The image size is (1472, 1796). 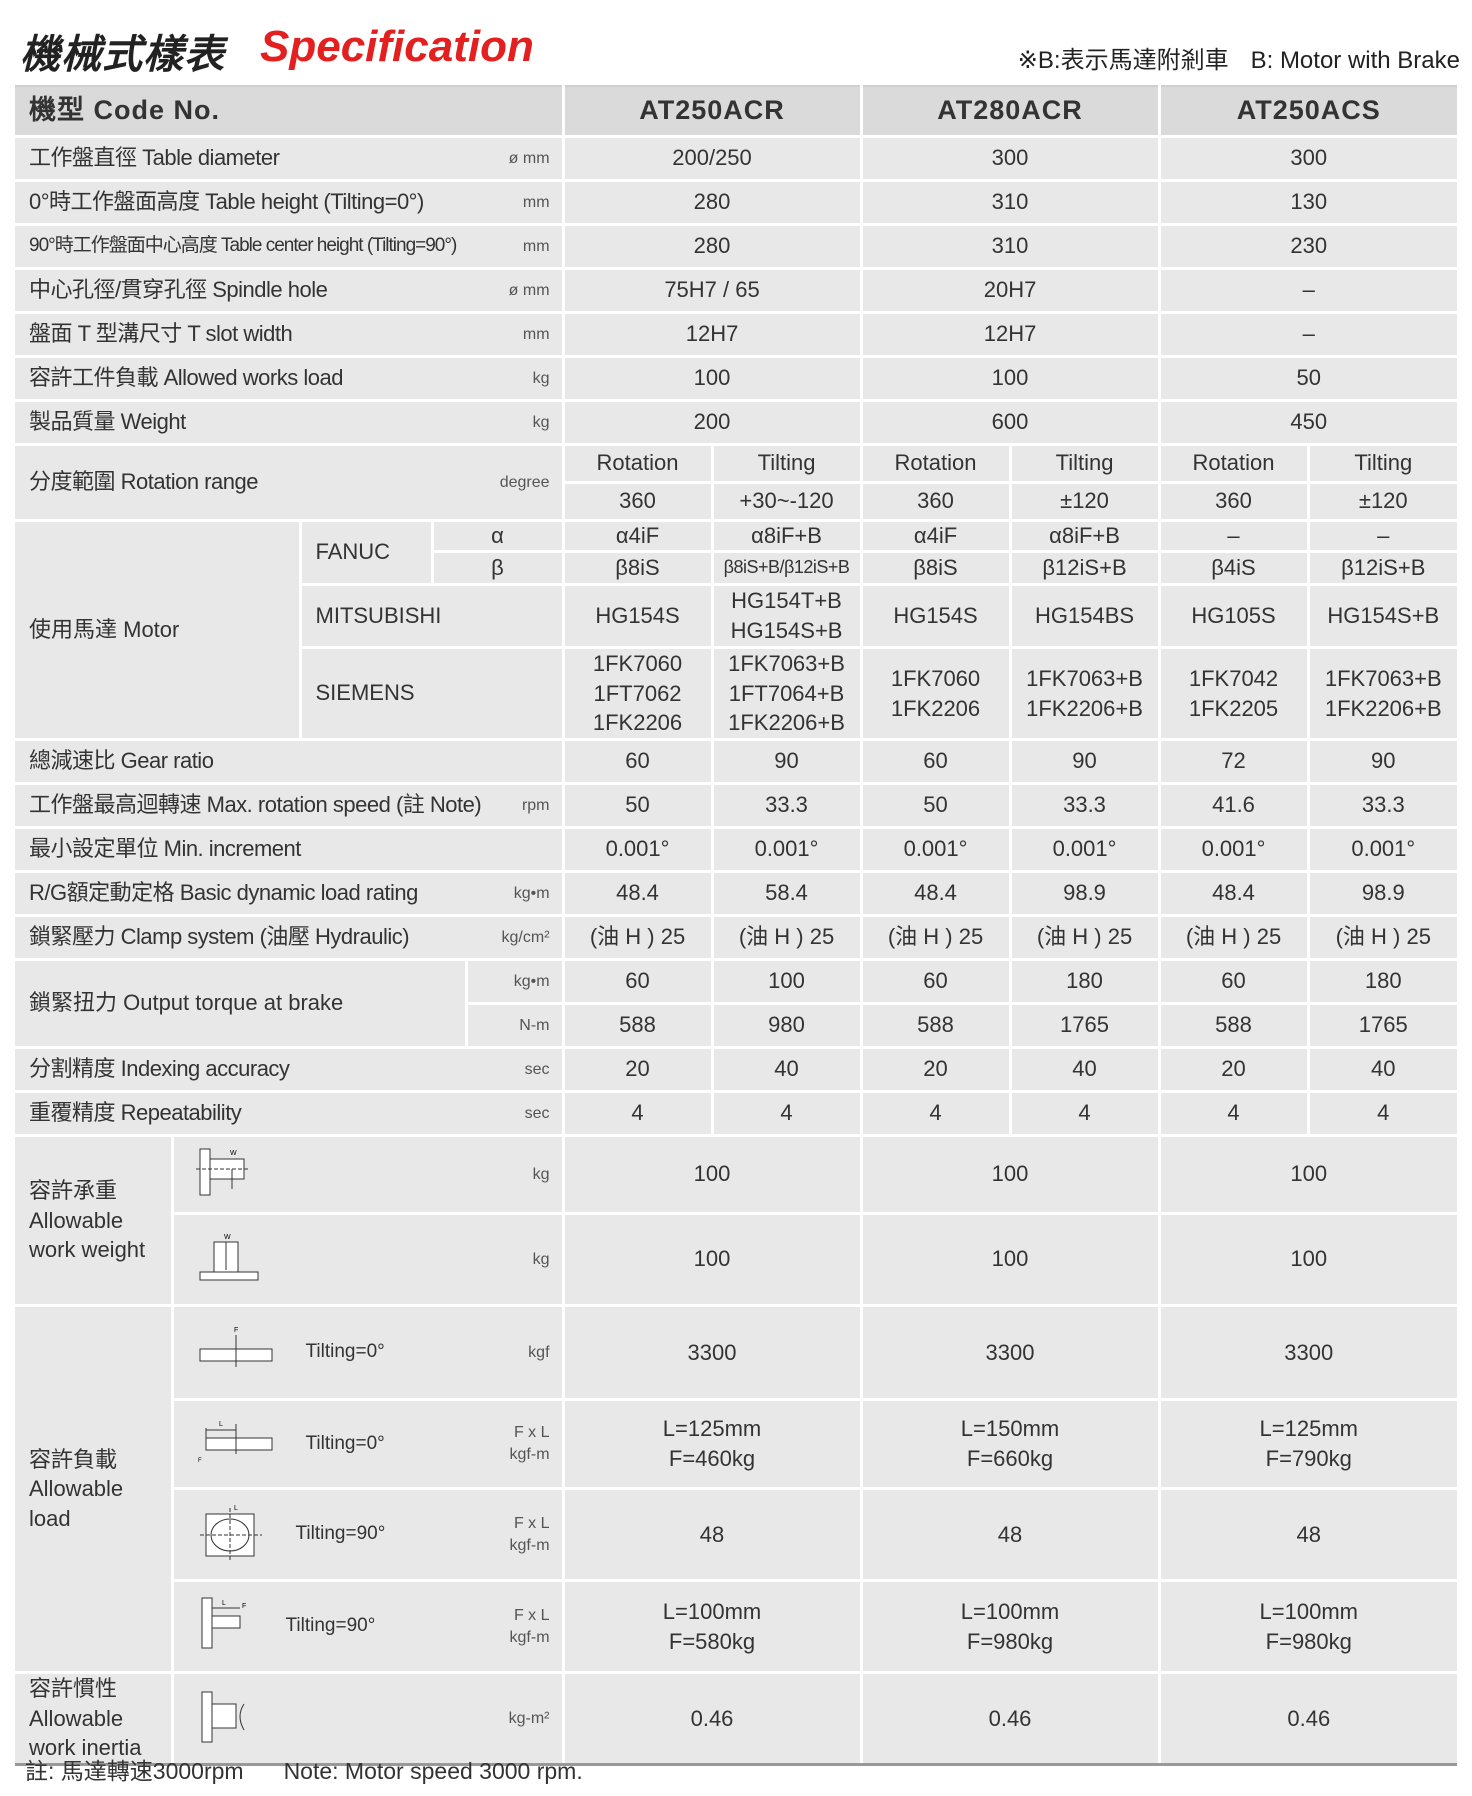 What do you see at coordinates (531, 1523) in the screenshot?
I see `unit-label: F x L` at bounding box center [531, 1523].